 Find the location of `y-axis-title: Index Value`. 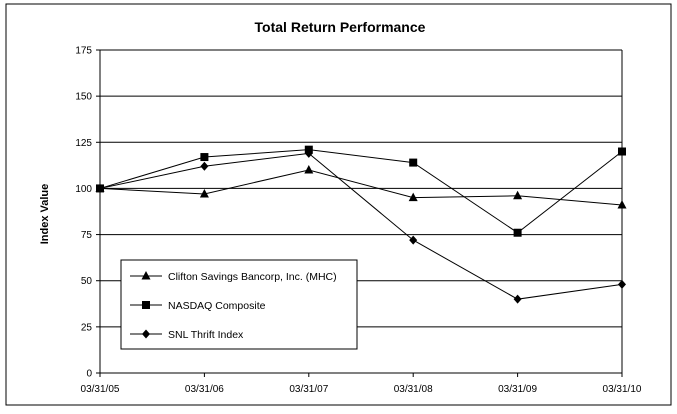

y-axis-title: Index Value is located at coordinates (45, 214).